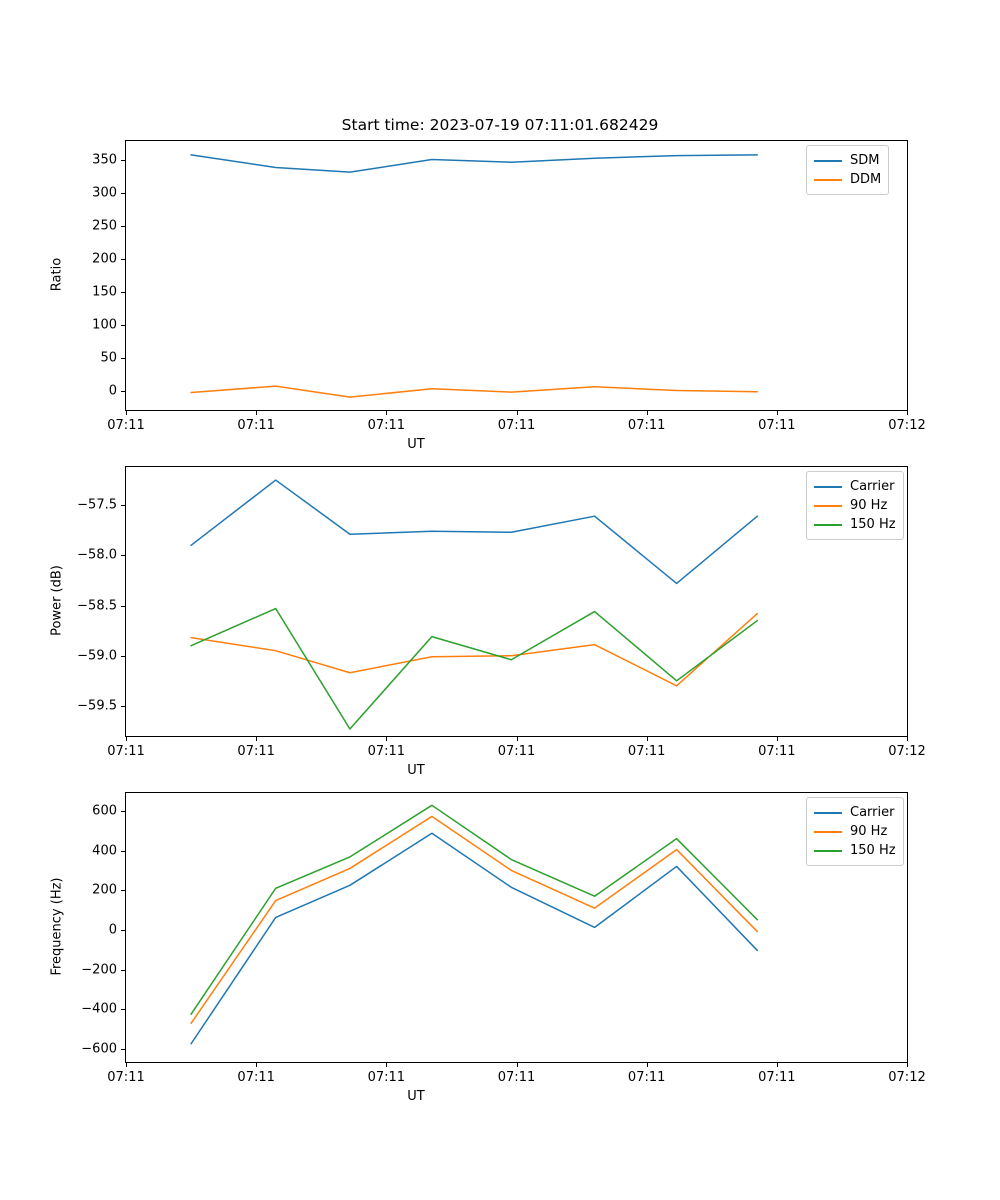 This screenshot has width=1000, height=1200. What do you see at coordinates (866, 179) in the screenshot?
I see `legend-label: DDM` at bounding box center [866, 179].